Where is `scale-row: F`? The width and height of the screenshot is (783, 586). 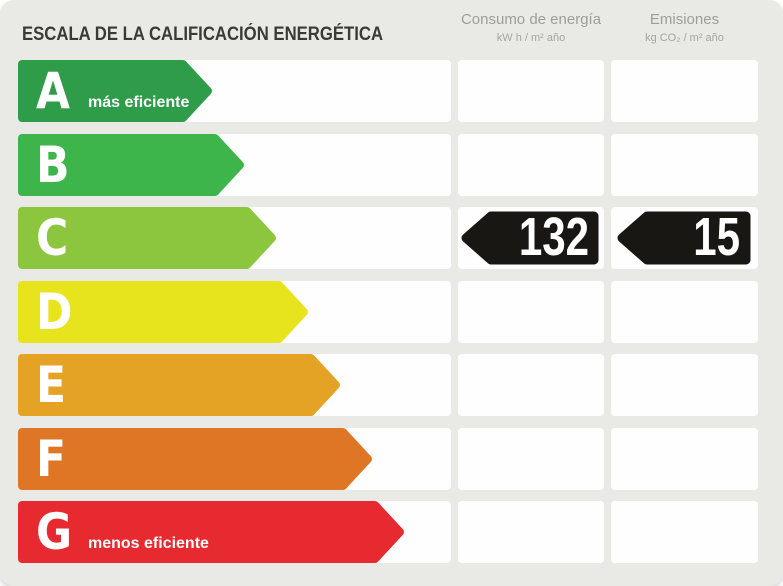
scale-row: F is located at coordinates (388, 458).